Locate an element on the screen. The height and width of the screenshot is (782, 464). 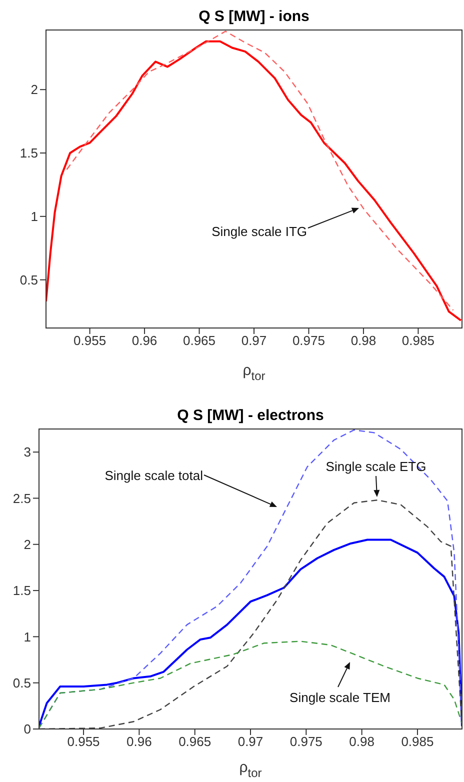
y-tick-label: 0 is located at coordinates (27, 729).